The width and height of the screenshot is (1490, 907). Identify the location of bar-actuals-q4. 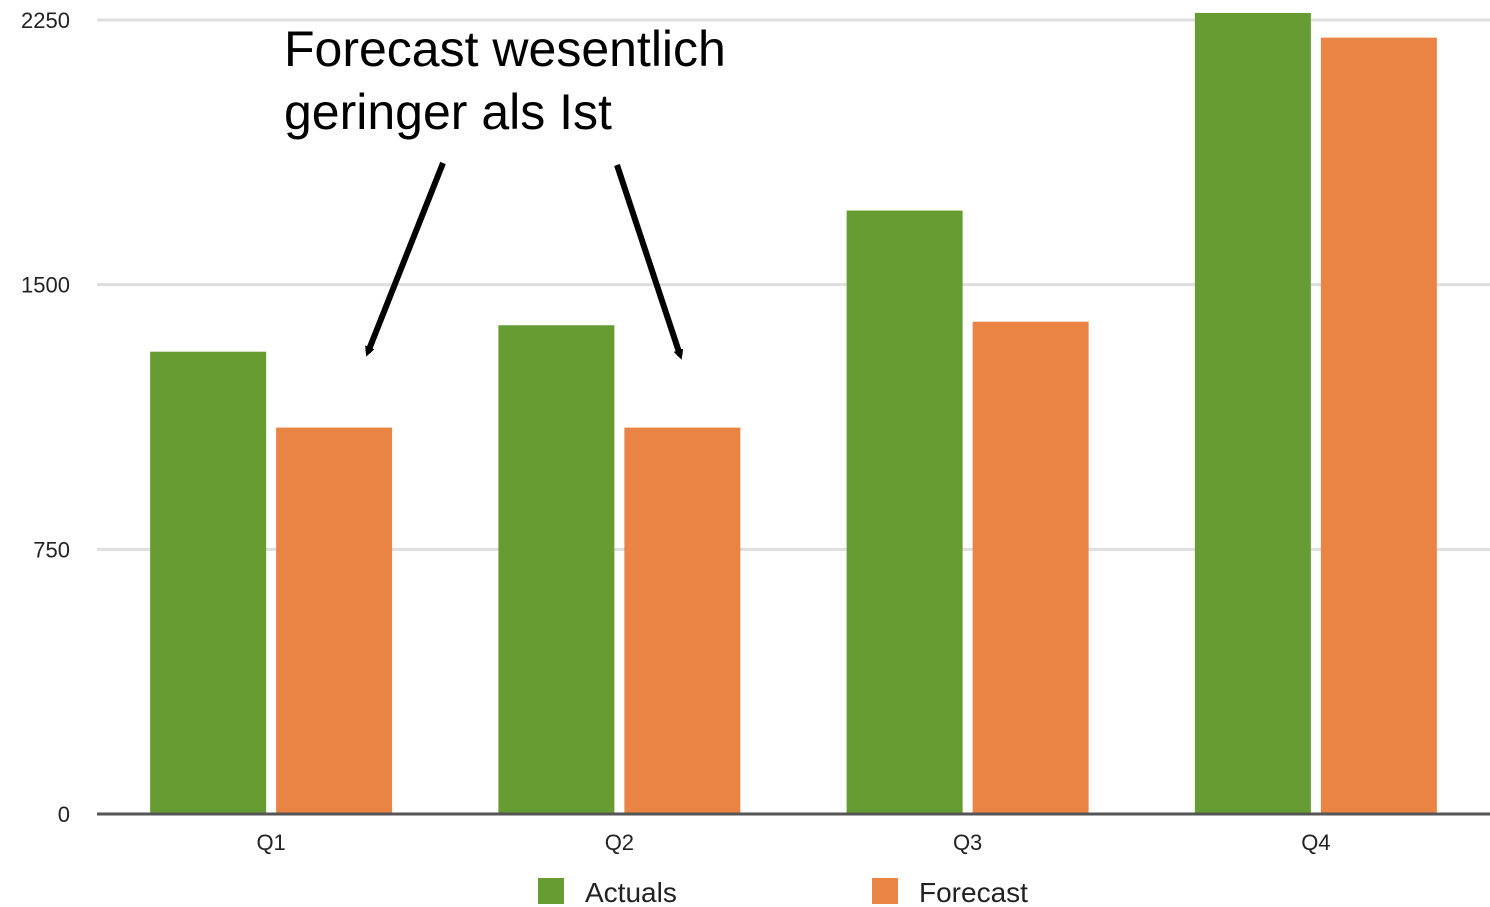
(1252, 413).